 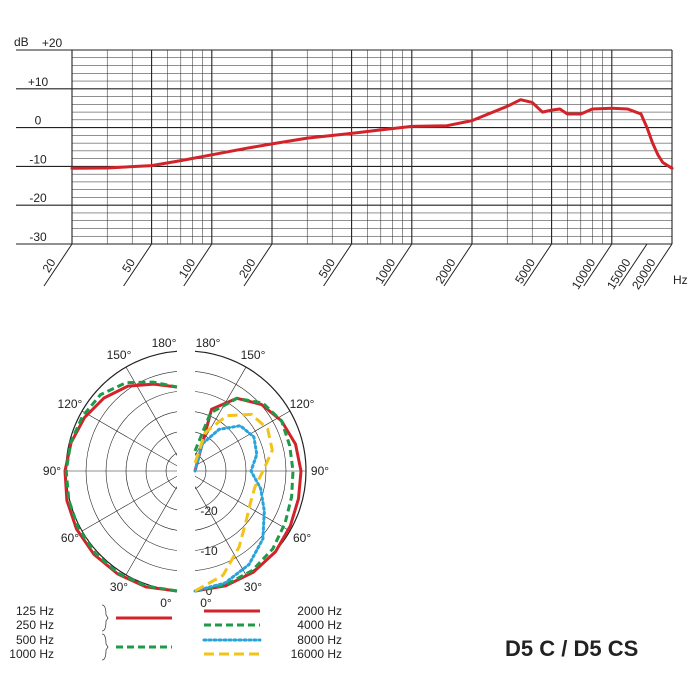 I want to click on angle-label-left: 90°, so click(x=52, y=471).